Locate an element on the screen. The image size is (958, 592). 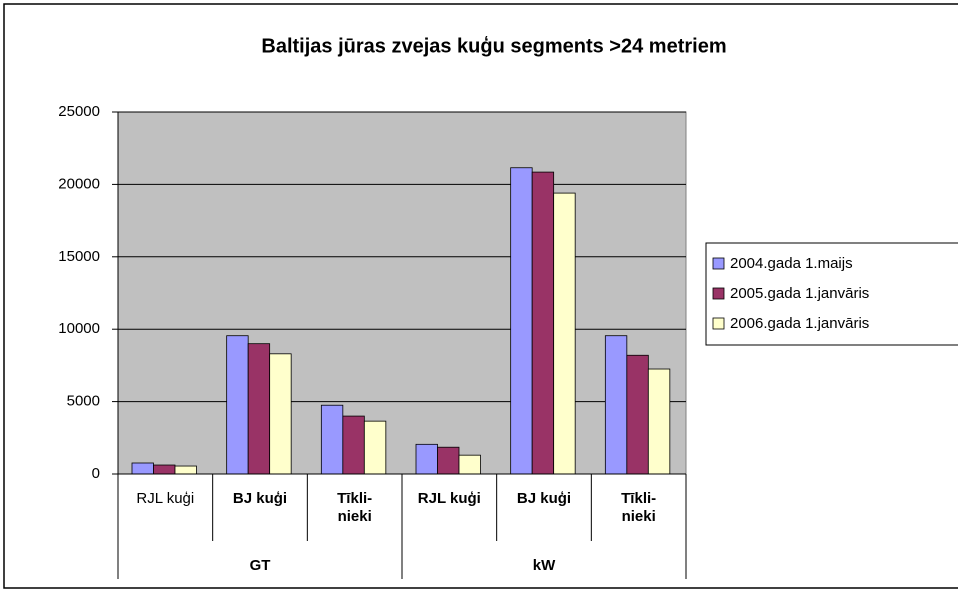
legend-box is located at coordinates (831, 294).